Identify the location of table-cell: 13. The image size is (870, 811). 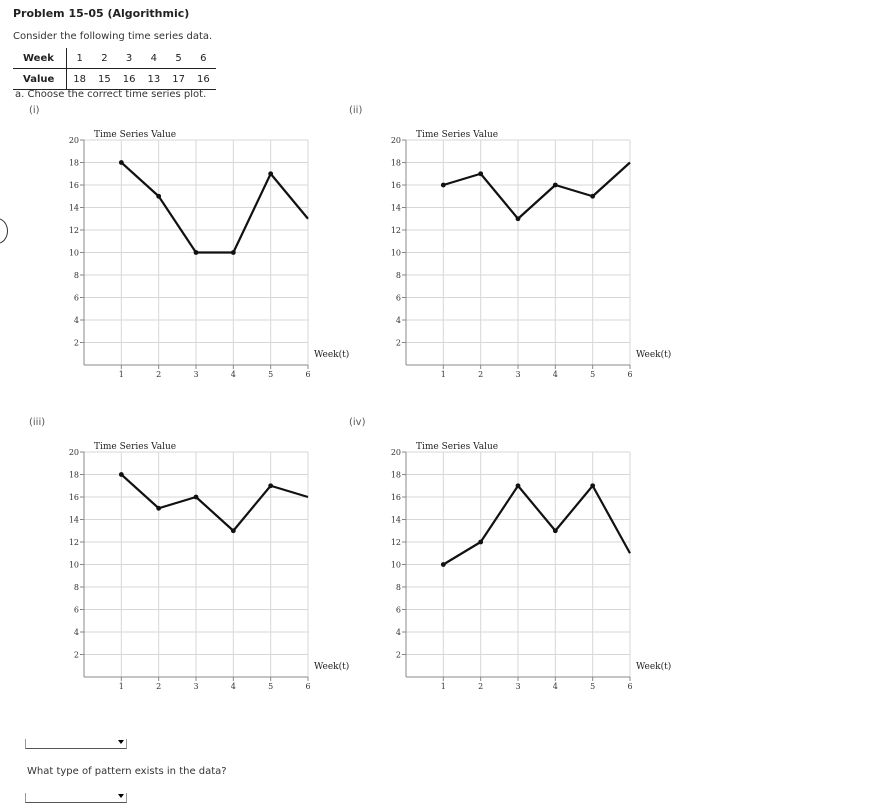
(154, 79).